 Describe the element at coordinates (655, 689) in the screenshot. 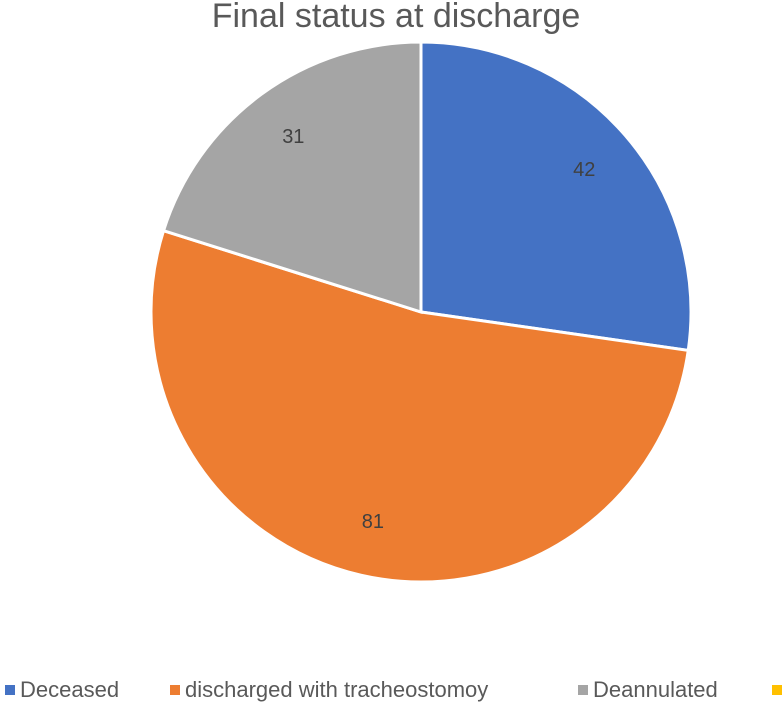

I see `legend-label: Deannulated` at that location.